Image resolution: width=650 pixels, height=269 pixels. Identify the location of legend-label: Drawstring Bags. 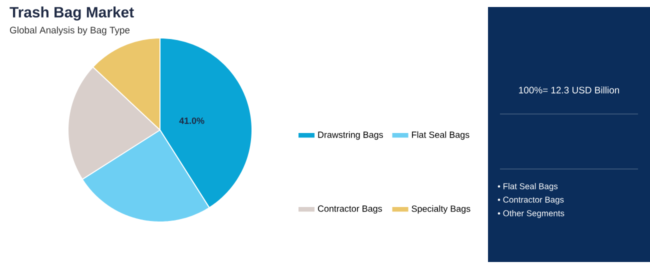
(350, 135).